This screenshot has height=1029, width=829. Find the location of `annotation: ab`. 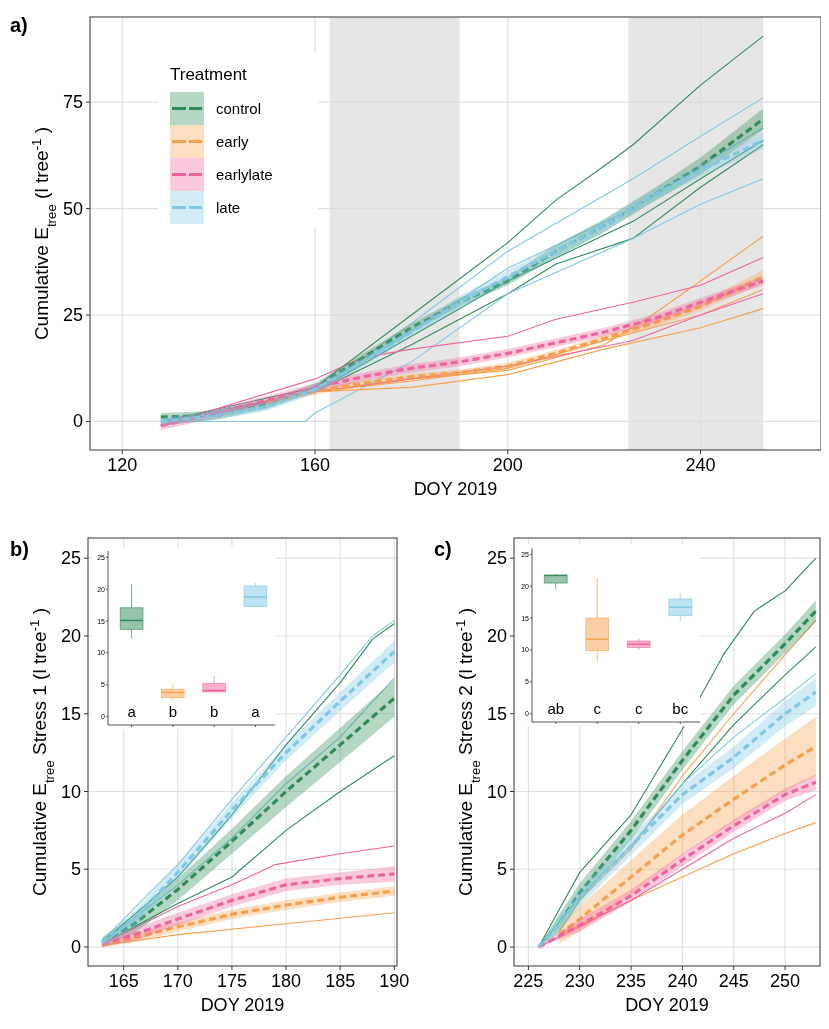

annotation: ab is located at coordinates (556, 708).